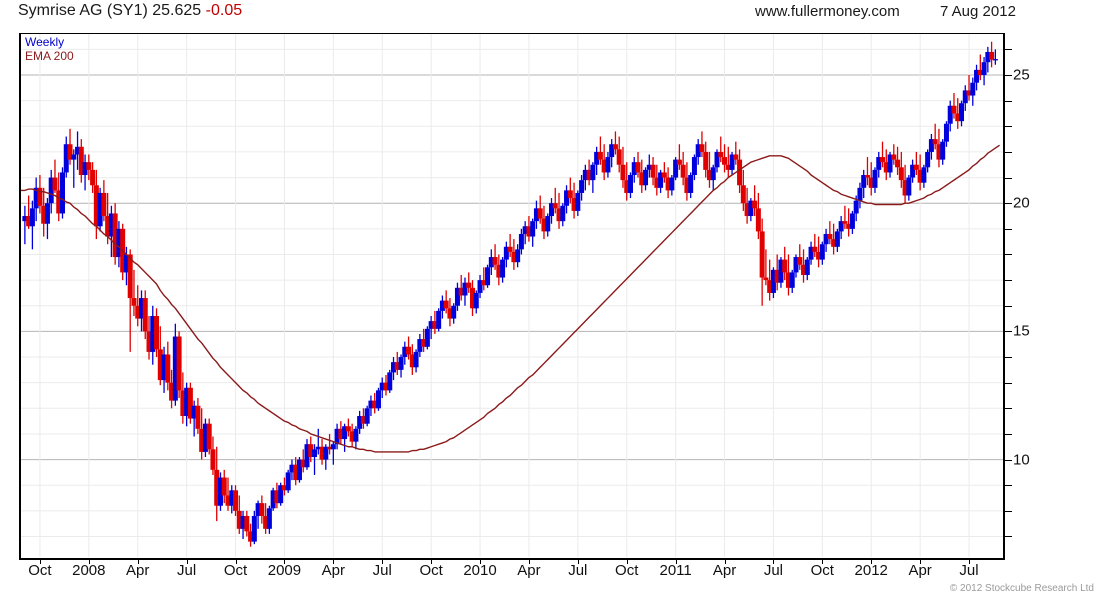 The height and width of the screenshot is (600, 1100). What do you see at coordinates (675, 570) in the screenshot?
I see `x-axis-tick-label: 2011` at bounding box center [675, 570].